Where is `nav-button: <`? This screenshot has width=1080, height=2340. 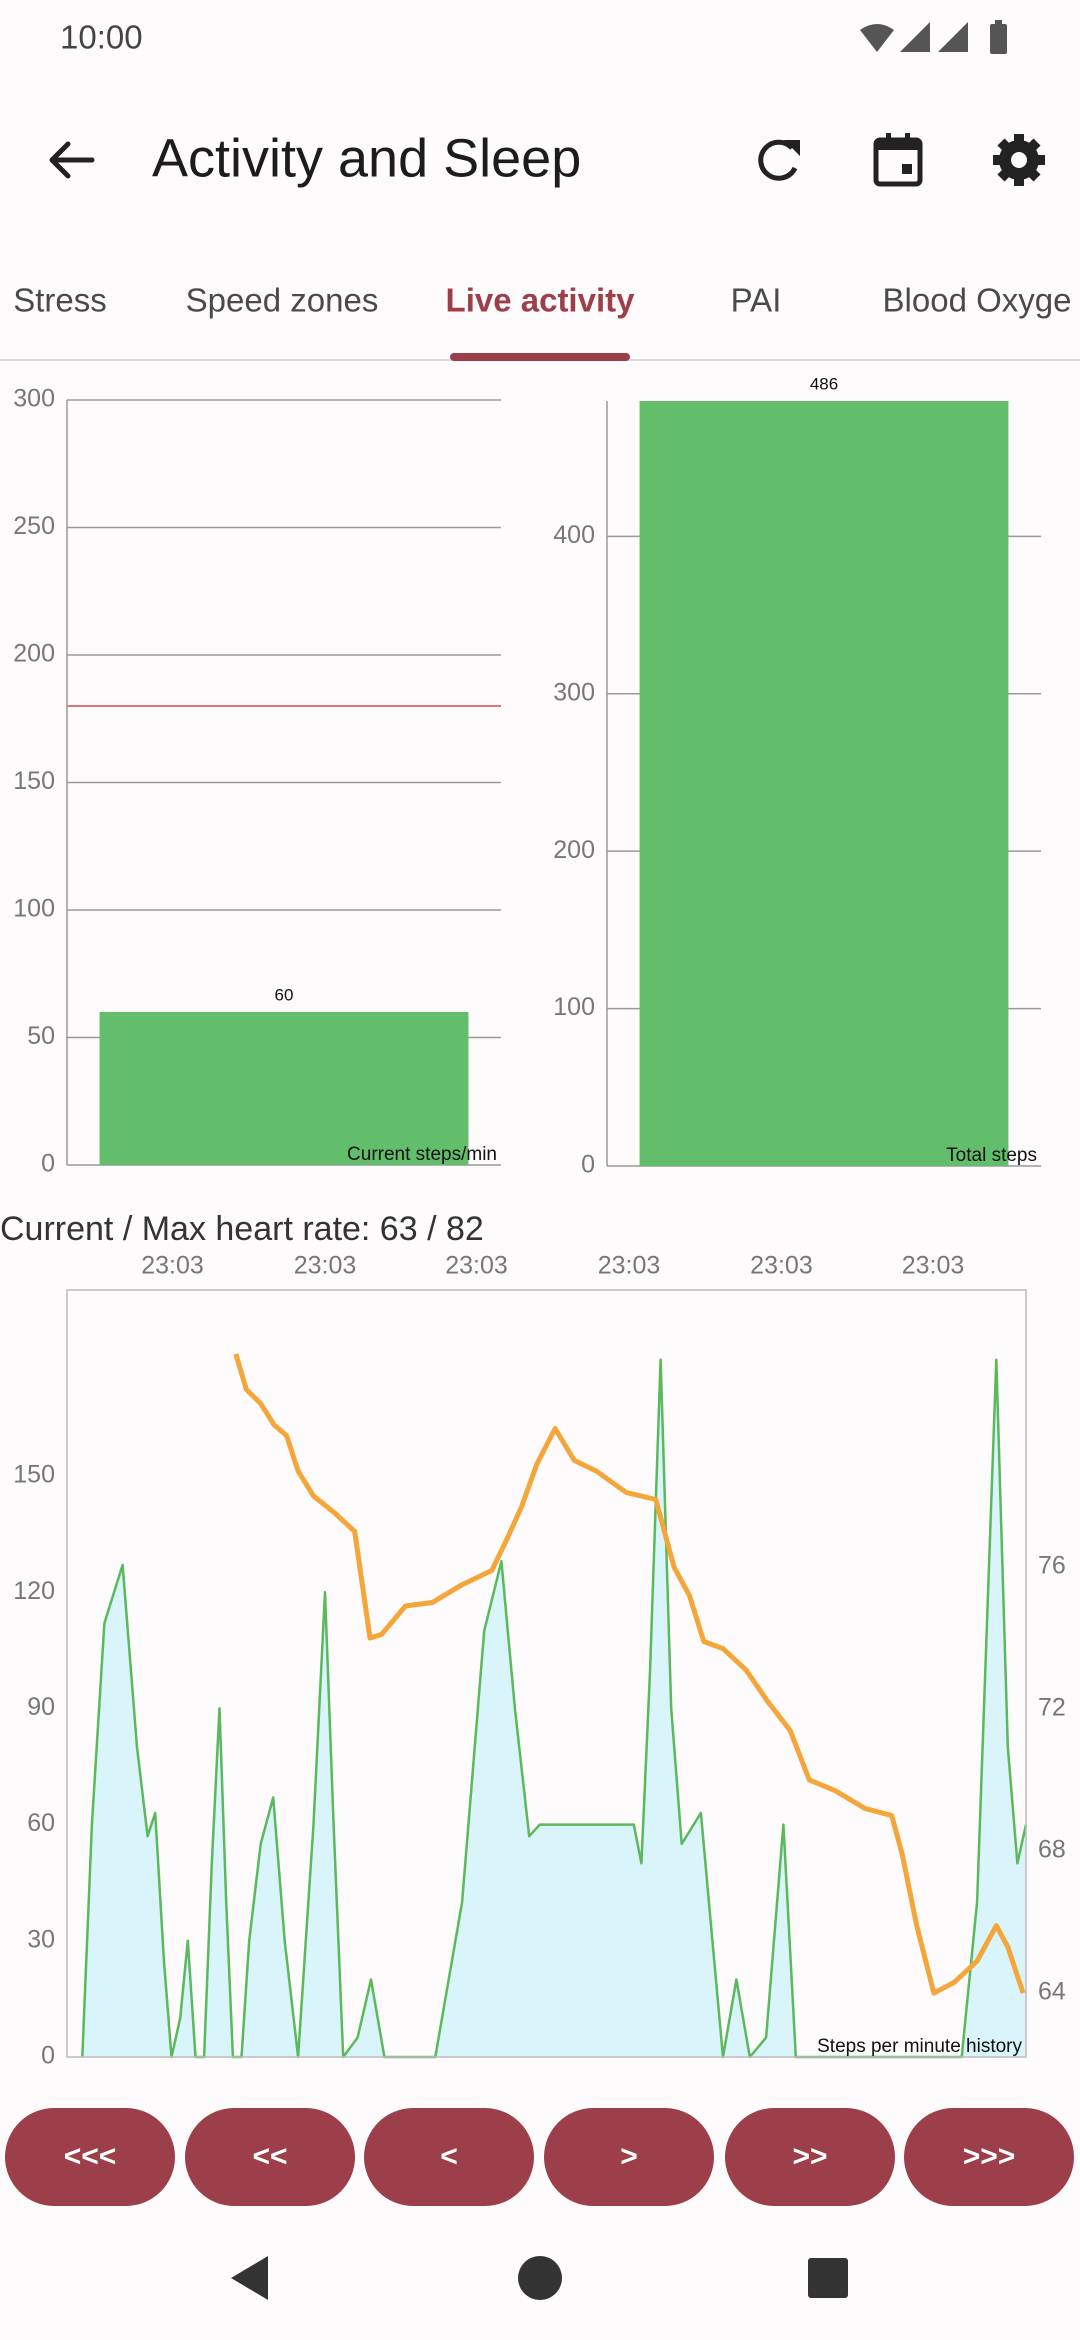 nav-button: < is located at coordinates (449, 2157).